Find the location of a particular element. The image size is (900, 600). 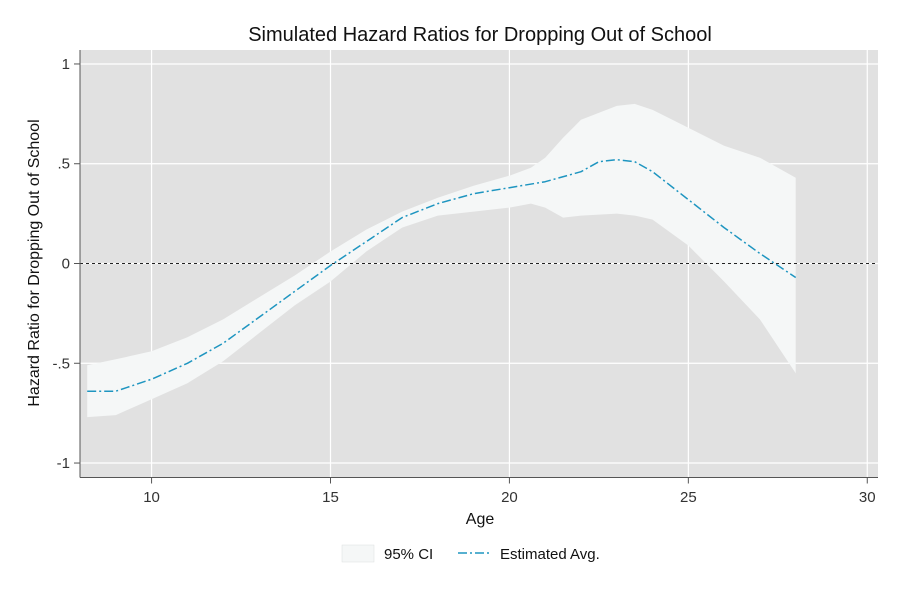

legend-label-line: Estimated Avg. is located at coordinates (550, 554).